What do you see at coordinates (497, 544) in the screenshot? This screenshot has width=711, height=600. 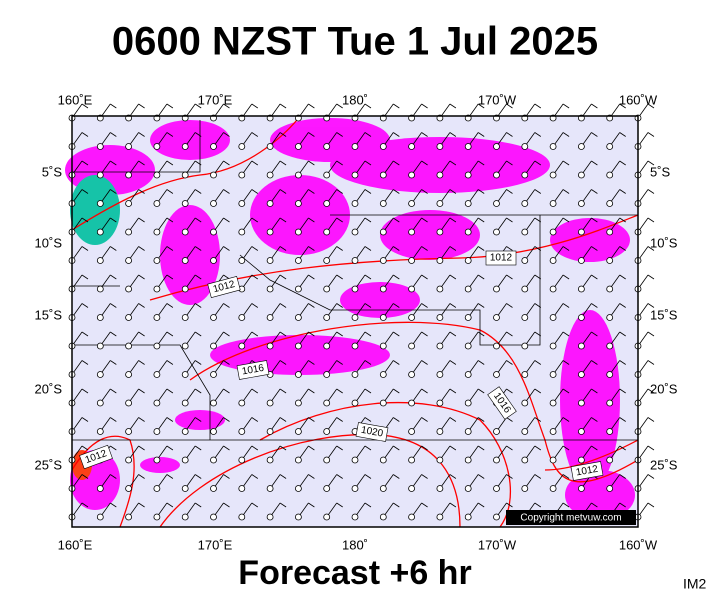 I see `longitude-label-bottom: 170˚W` at bounding box center [497, 544].